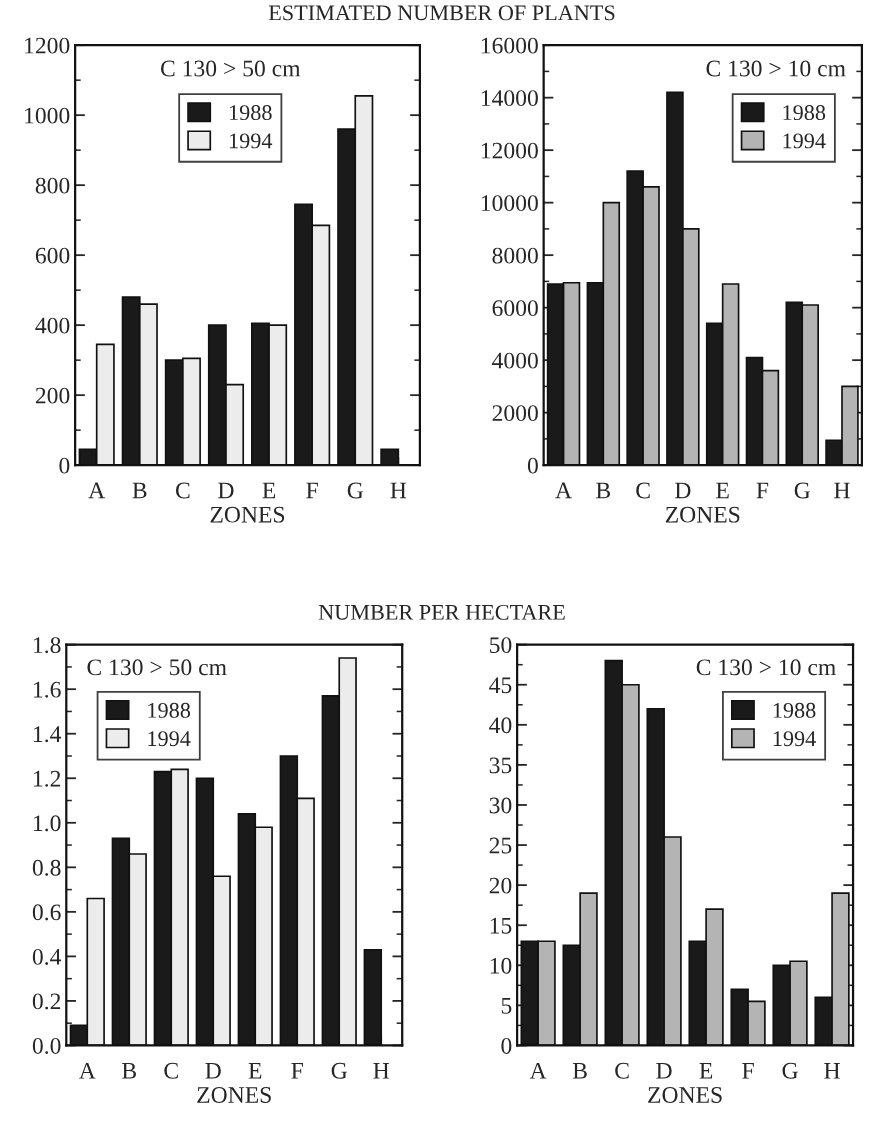  I want to click on y-tick-label: 30, so click(500, 805).